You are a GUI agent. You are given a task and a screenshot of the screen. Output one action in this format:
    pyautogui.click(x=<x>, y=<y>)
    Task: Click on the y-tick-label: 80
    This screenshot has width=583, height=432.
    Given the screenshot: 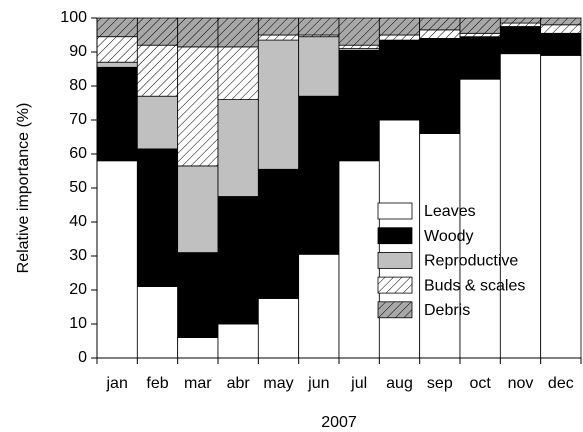 What is the action you would take?
    pyautogui.click(x=78, y=85)
    